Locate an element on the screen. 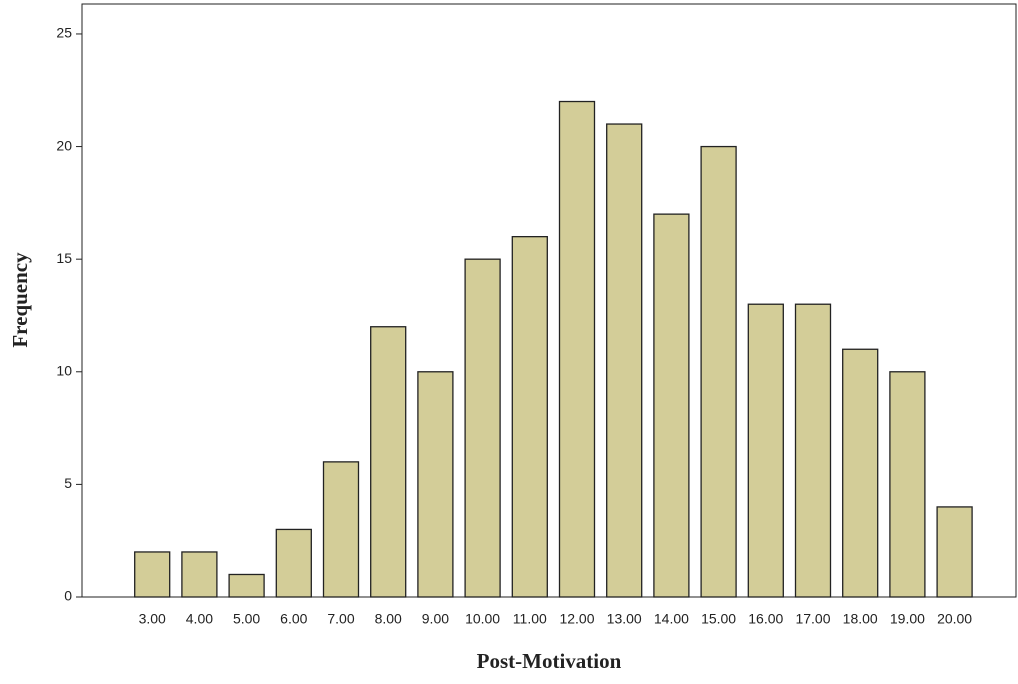 This screenshot has height=684, width=1018. x-tick-label: 16.00 is located at coordinates (765, 619).